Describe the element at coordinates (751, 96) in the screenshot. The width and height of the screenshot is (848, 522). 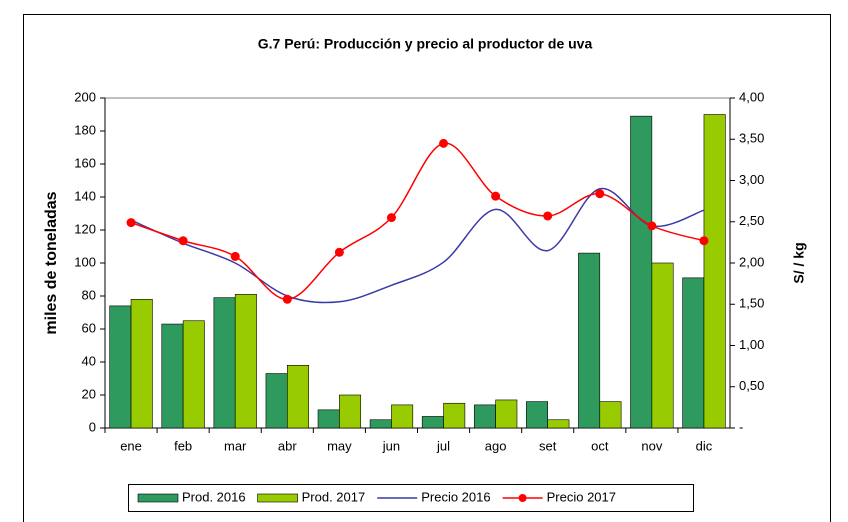
I see `y2-tick-label: 4,00` at that location.